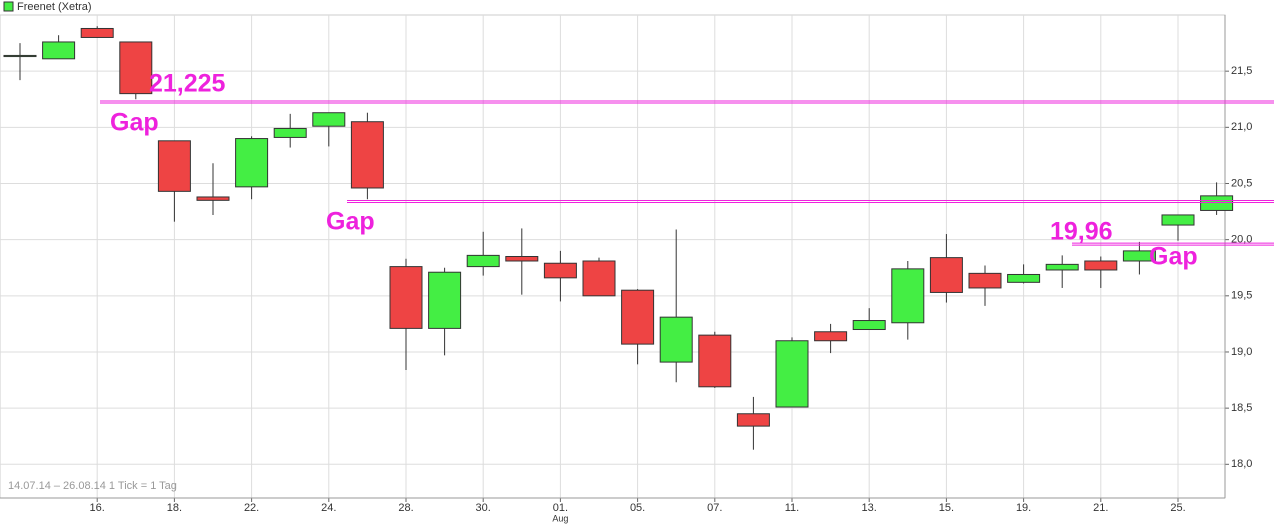 Image resolution: width=1274 pixels, height=529 pixels. Describe the element at coordinates (1241, 240) in the screenshot. I see `y-tick-label: 20,0` at that location.